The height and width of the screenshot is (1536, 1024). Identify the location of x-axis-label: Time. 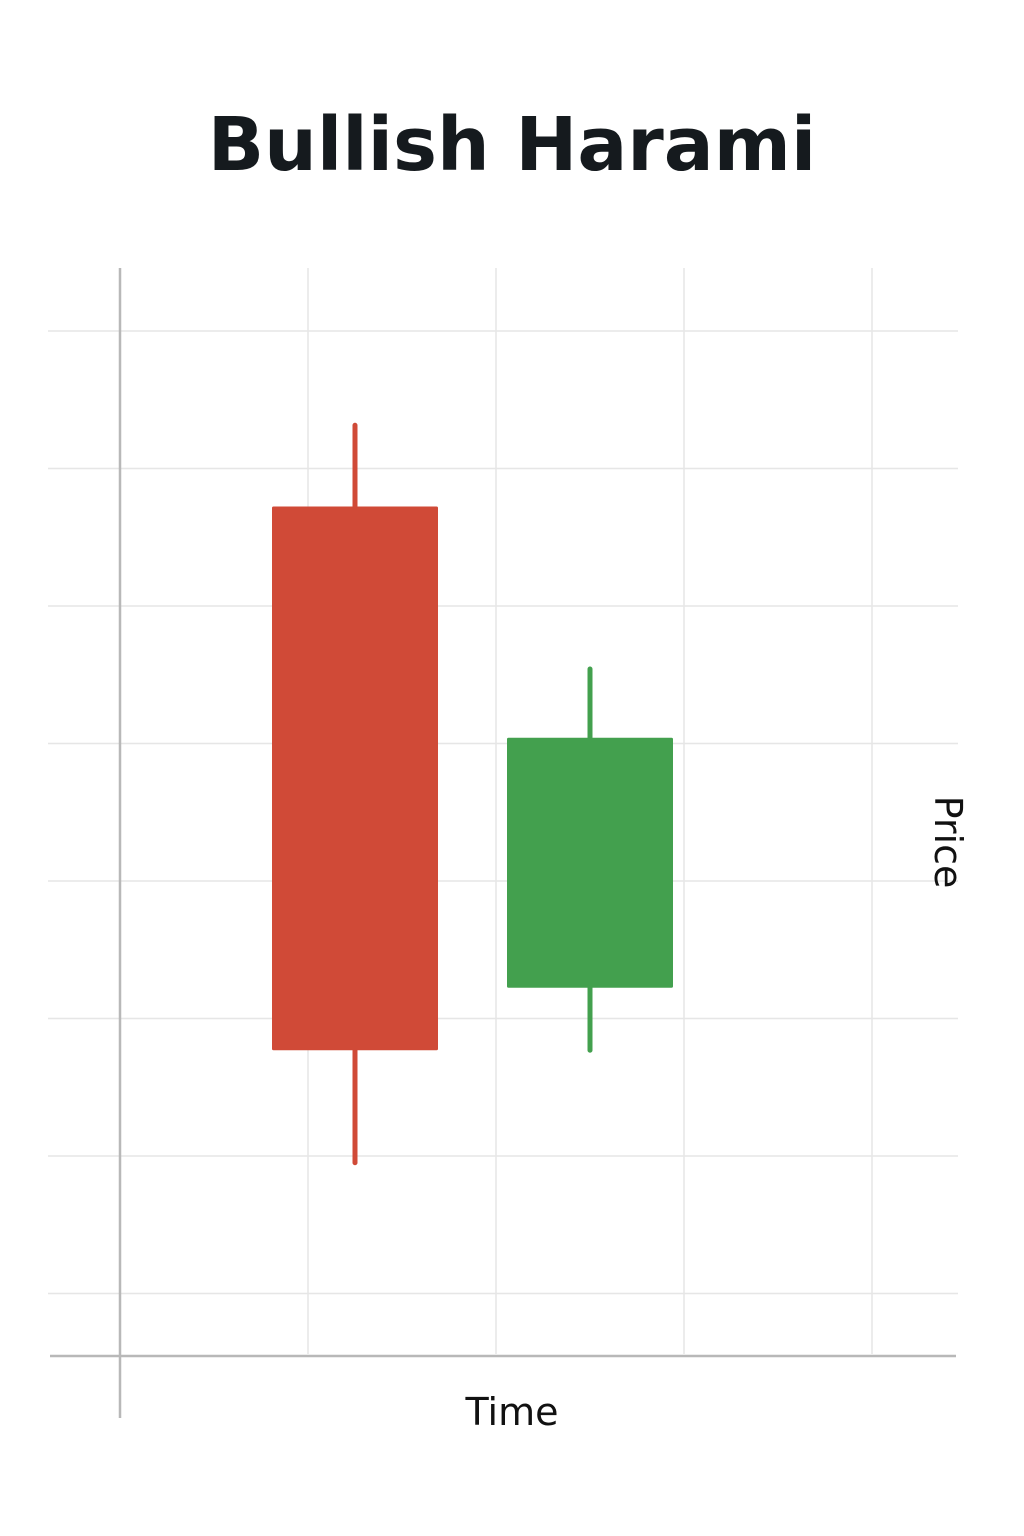
(512, 1412).